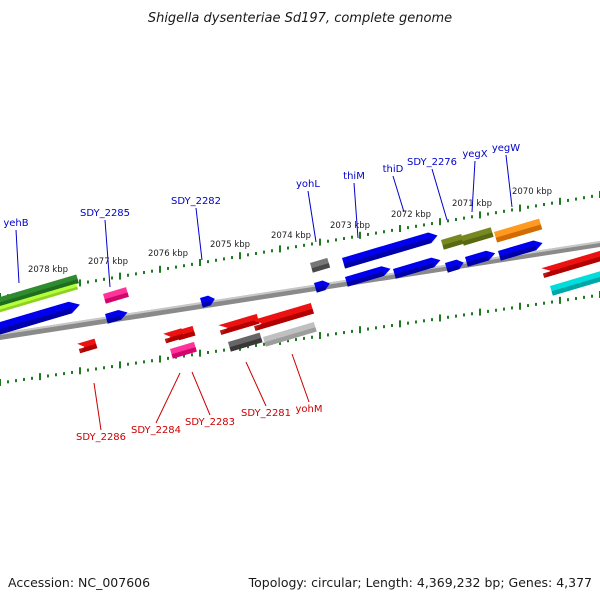 This screenshot has height=600, width=600. What do you see at coordinates (518, 230) in the screenshot?
I see `gene-block-orange` at bounding box center [518, 230].